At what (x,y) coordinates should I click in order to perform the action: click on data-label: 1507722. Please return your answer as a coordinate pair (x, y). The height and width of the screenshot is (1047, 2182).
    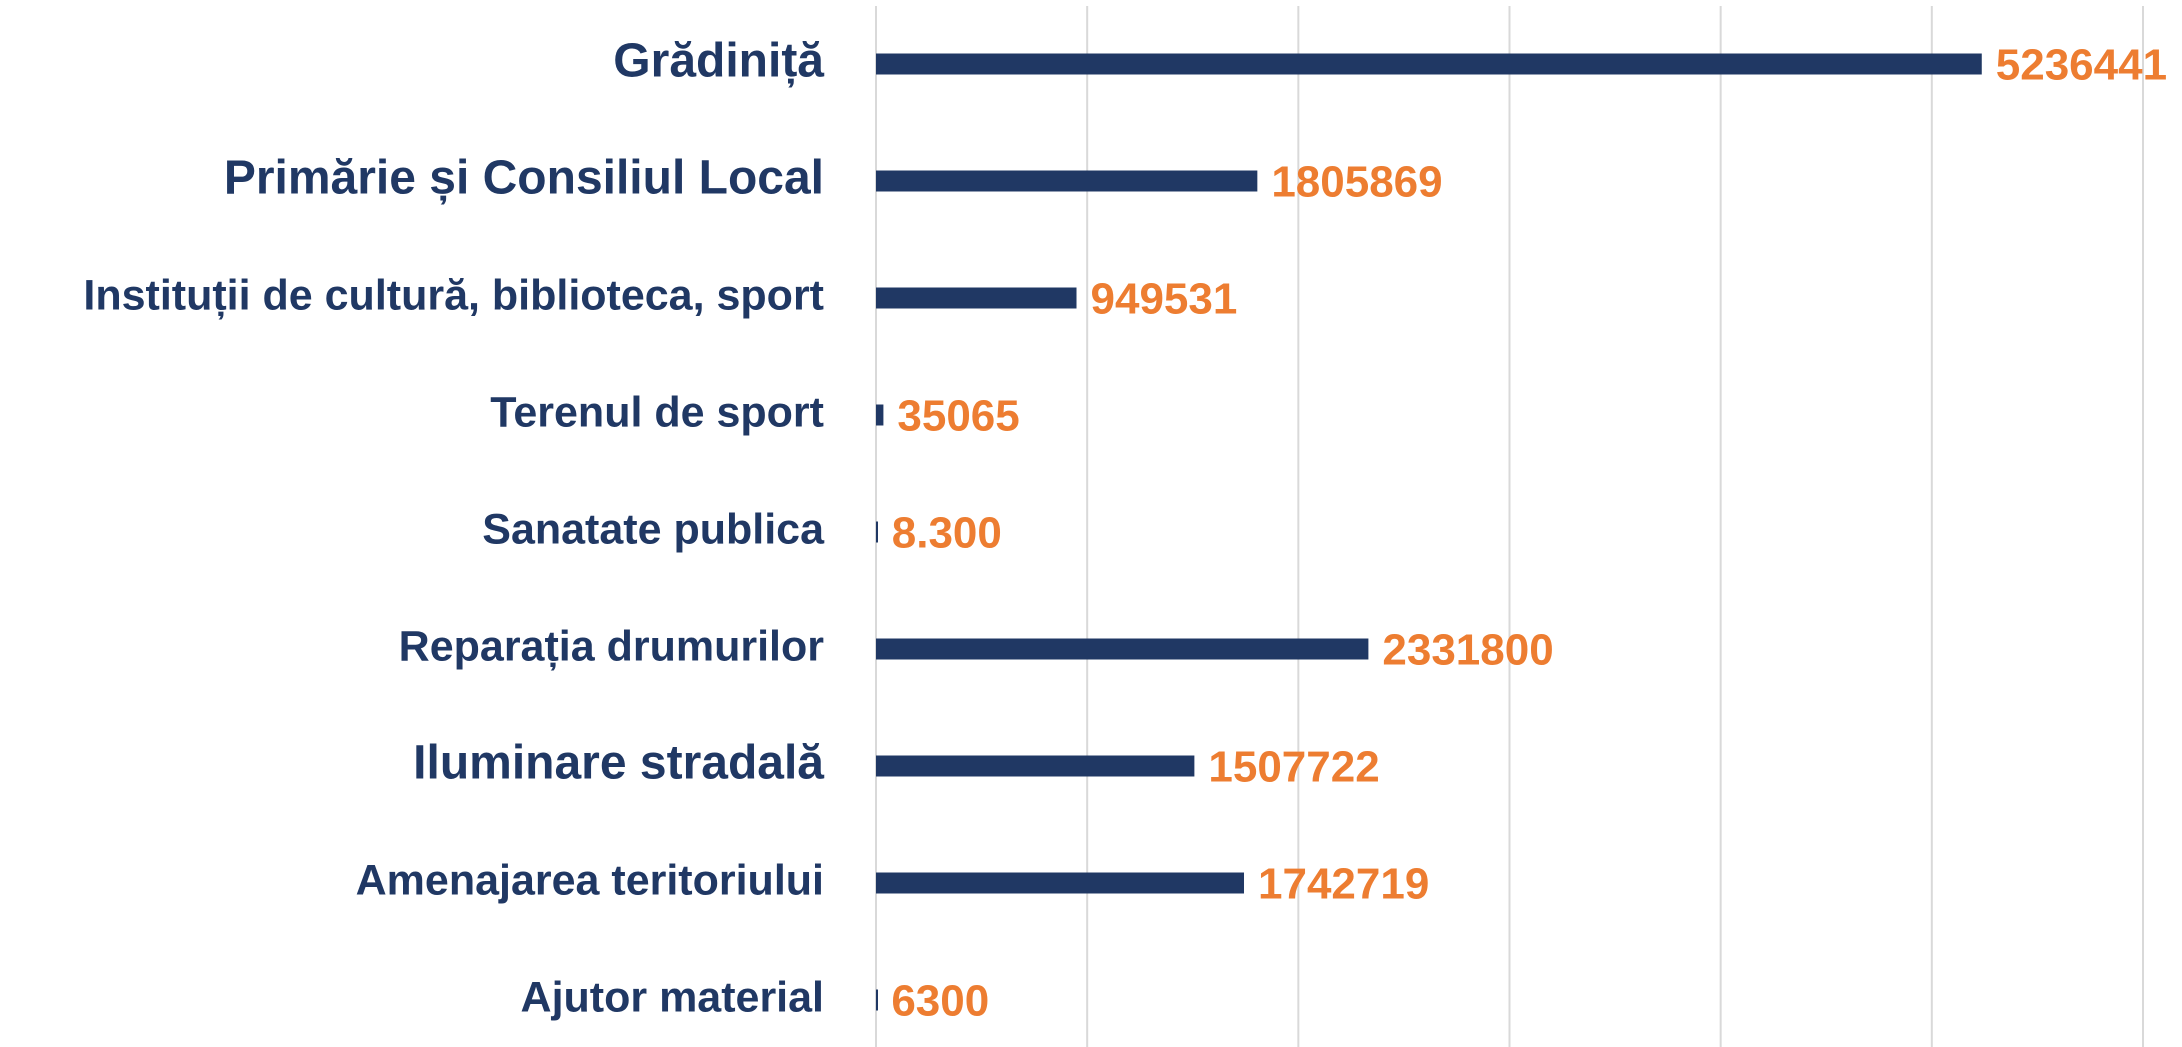
    Looking at the image, I should click on (1293, 767).